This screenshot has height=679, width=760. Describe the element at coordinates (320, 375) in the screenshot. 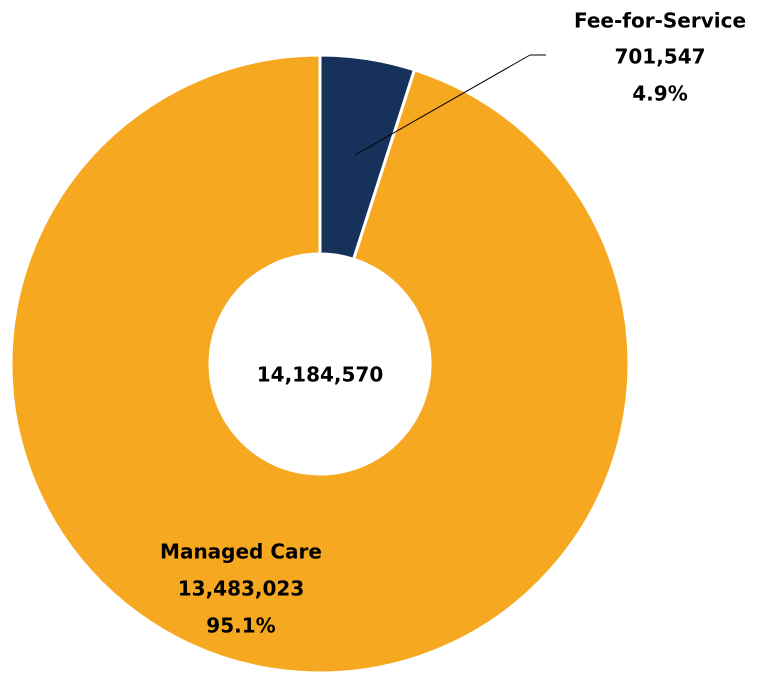

I see `center-label: 14,184,570` at that location.